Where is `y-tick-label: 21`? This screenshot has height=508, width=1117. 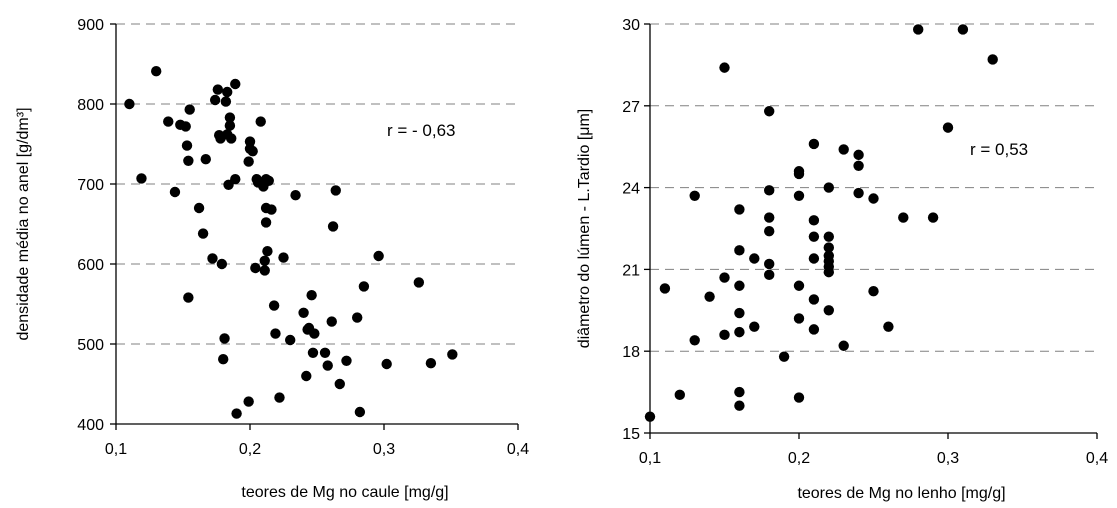
y-tick-label: 21 is located at coordinates (631, 270).